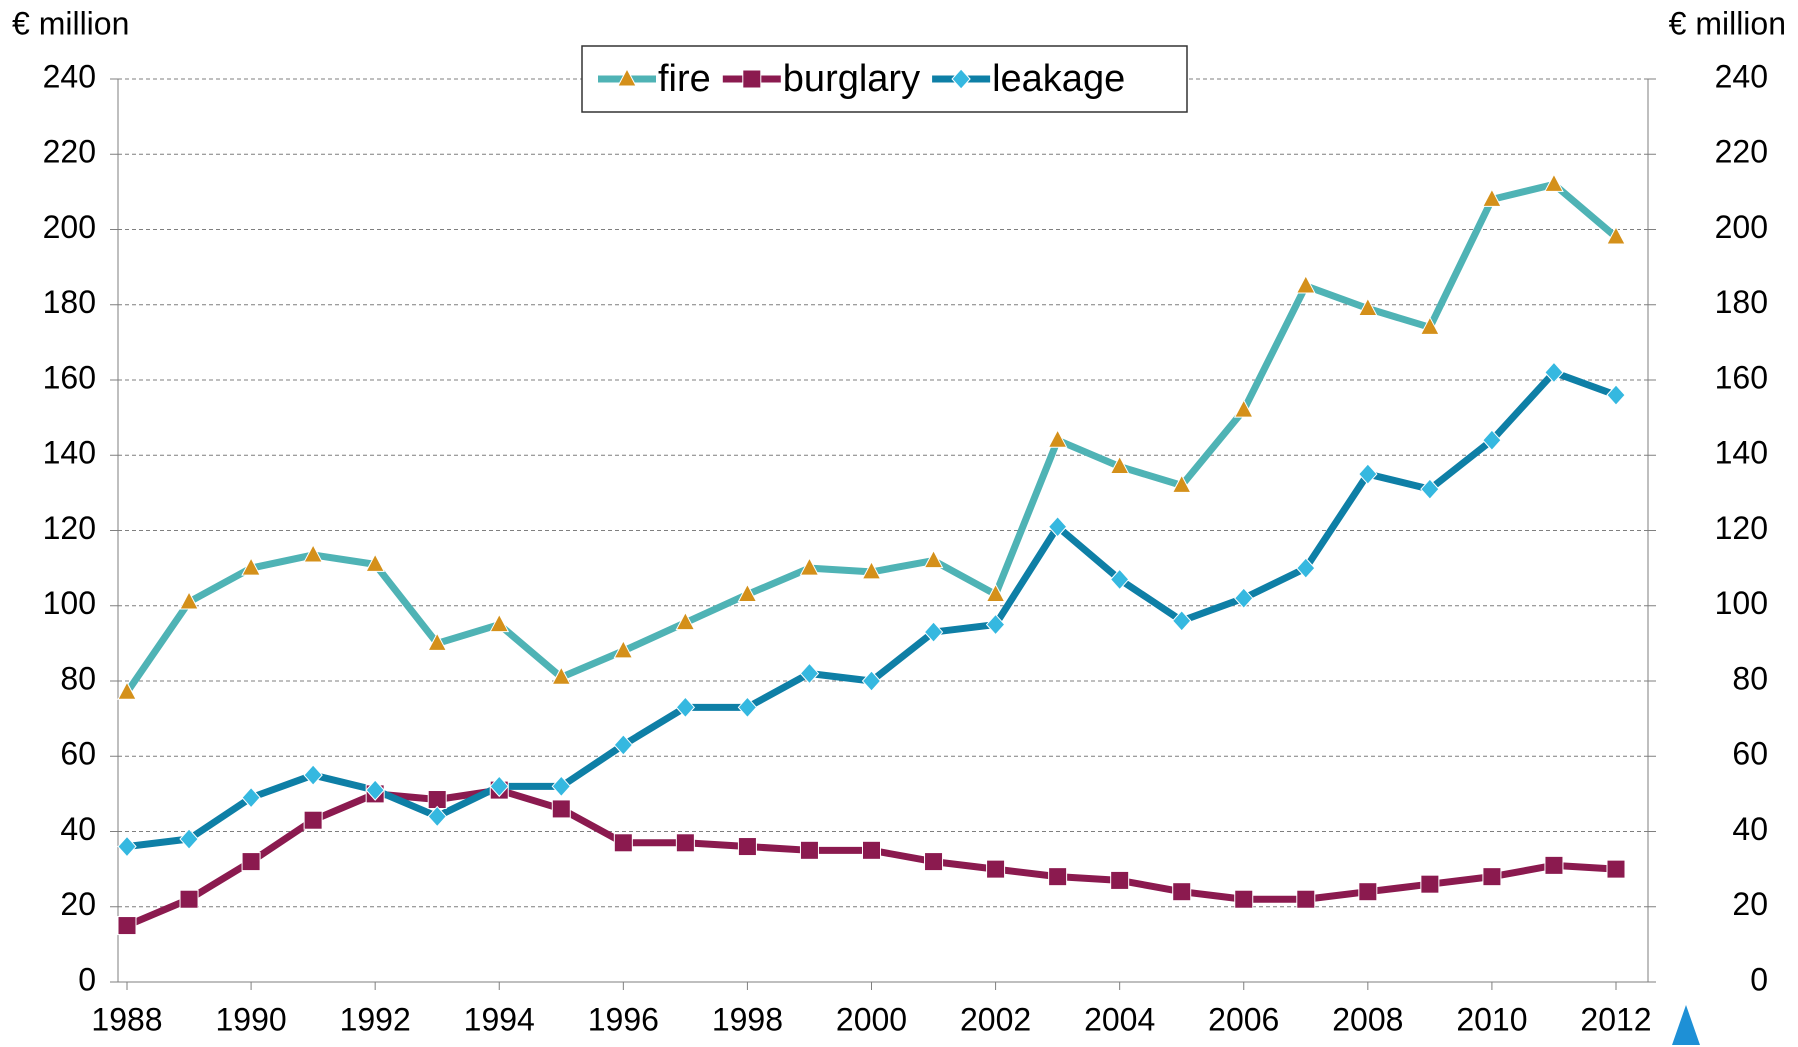 The height and width of the screenshot is (1047, 1798). Describe the element at coordinates (1750, 829) in the screenshot. I see `y2-tick-label: 40` at that location.